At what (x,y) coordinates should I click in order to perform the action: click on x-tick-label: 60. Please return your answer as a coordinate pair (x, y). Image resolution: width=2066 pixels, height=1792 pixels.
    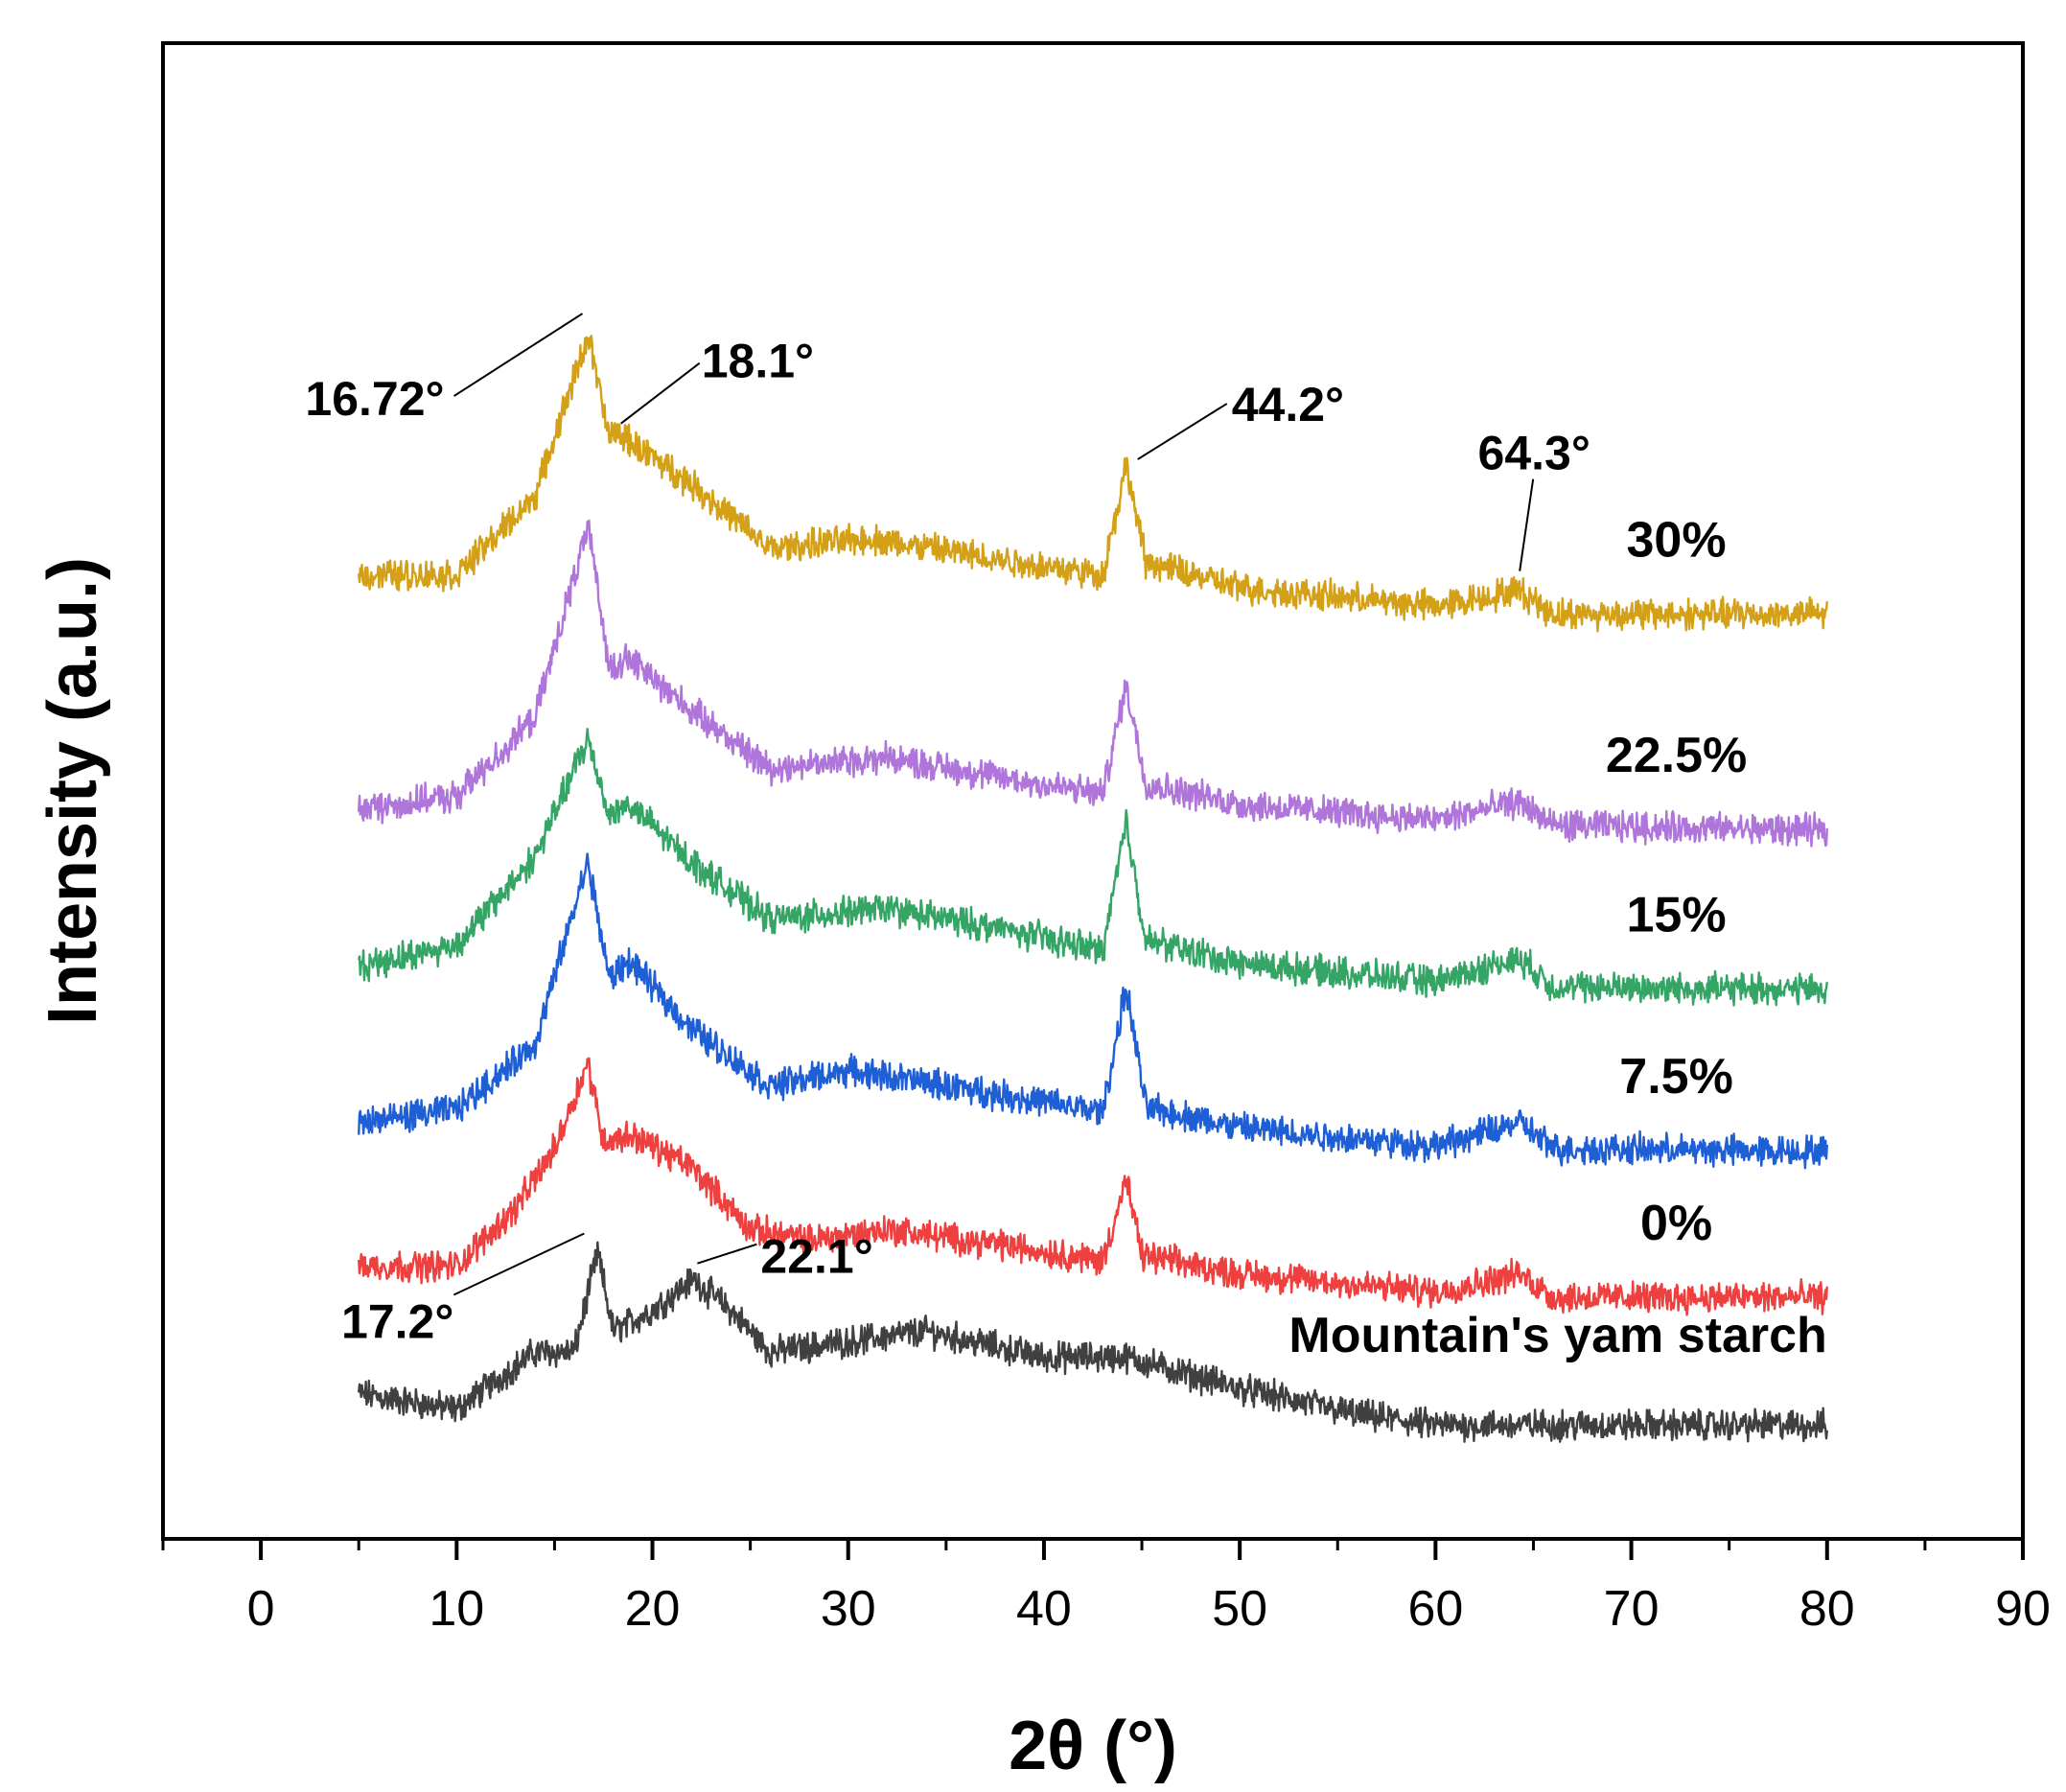
    Looking at the image, I should click on (1435, 1609).